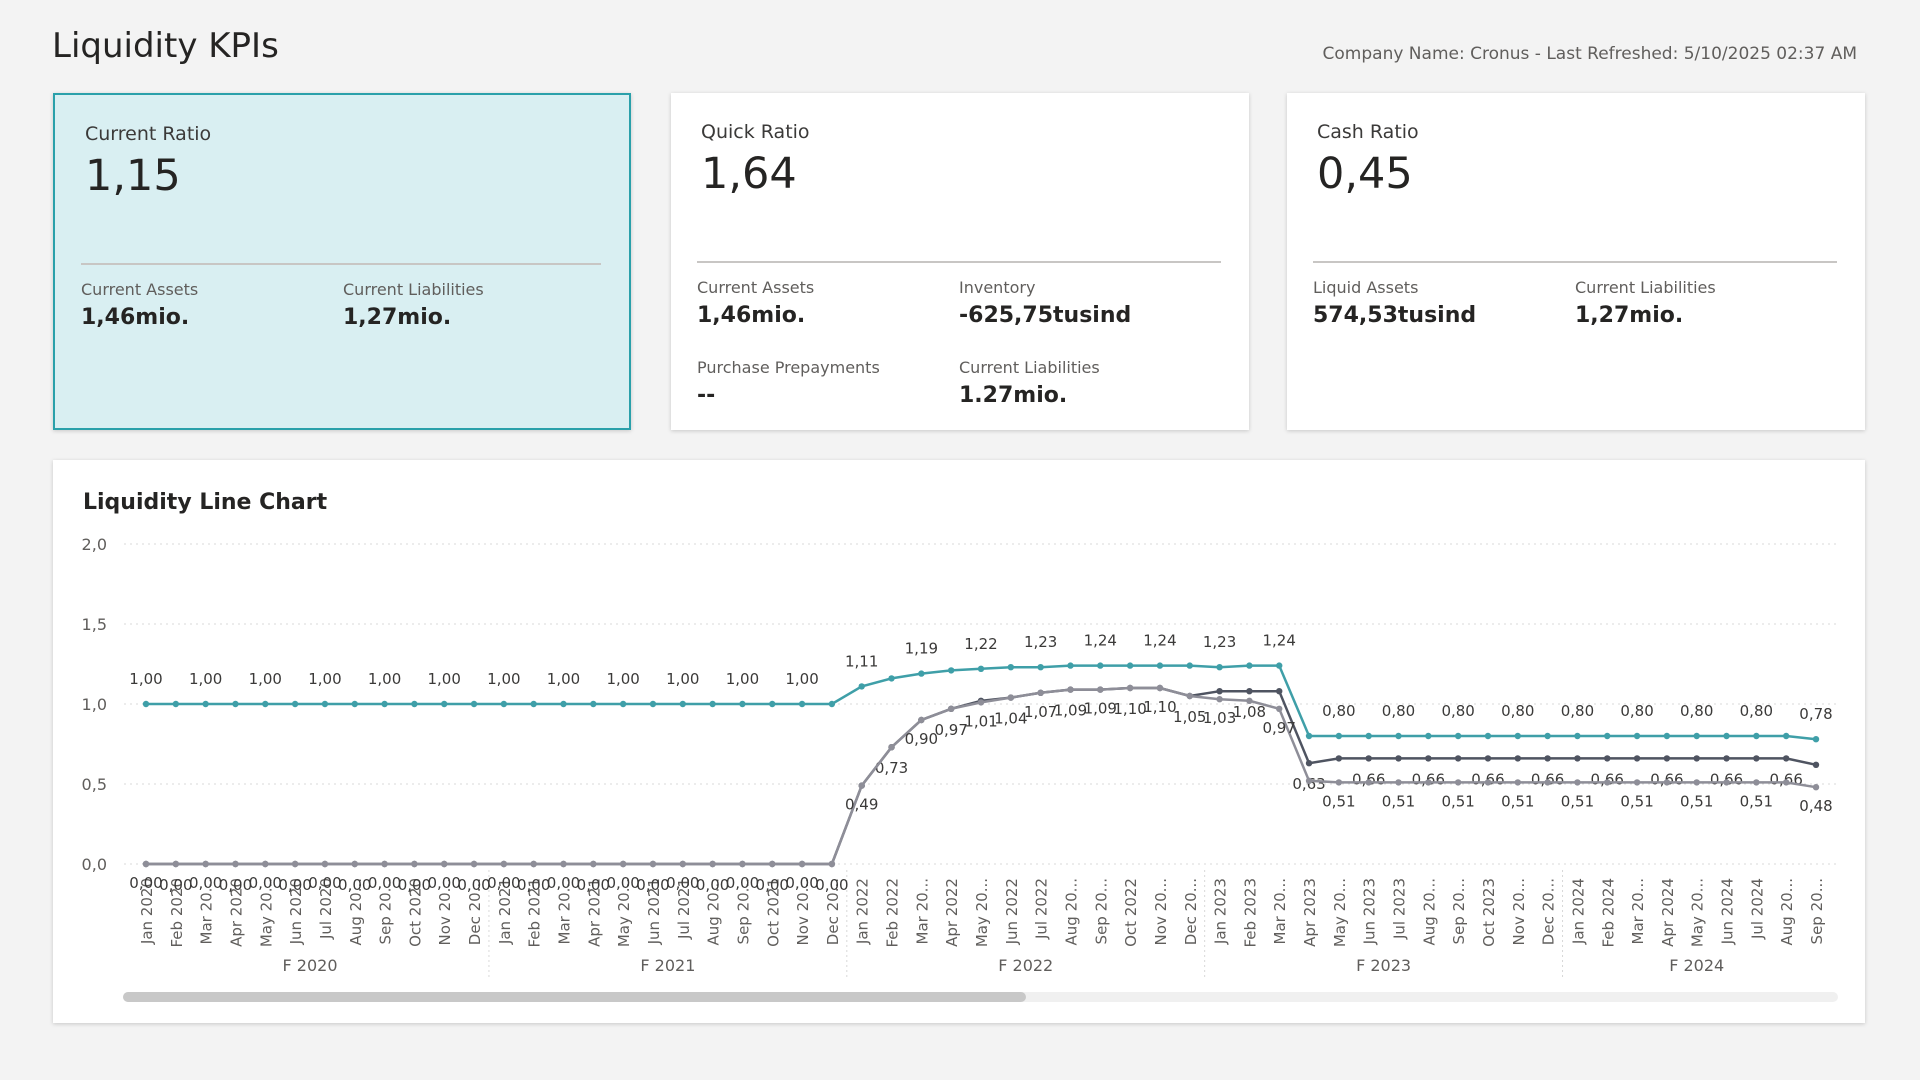 Image resolution: width=1920 pixels, height=1080 pixels. What do you see at coordinates (980, 644) in the screenshot?
I see `data-label: 1,22` at bounding box center [980, 644].